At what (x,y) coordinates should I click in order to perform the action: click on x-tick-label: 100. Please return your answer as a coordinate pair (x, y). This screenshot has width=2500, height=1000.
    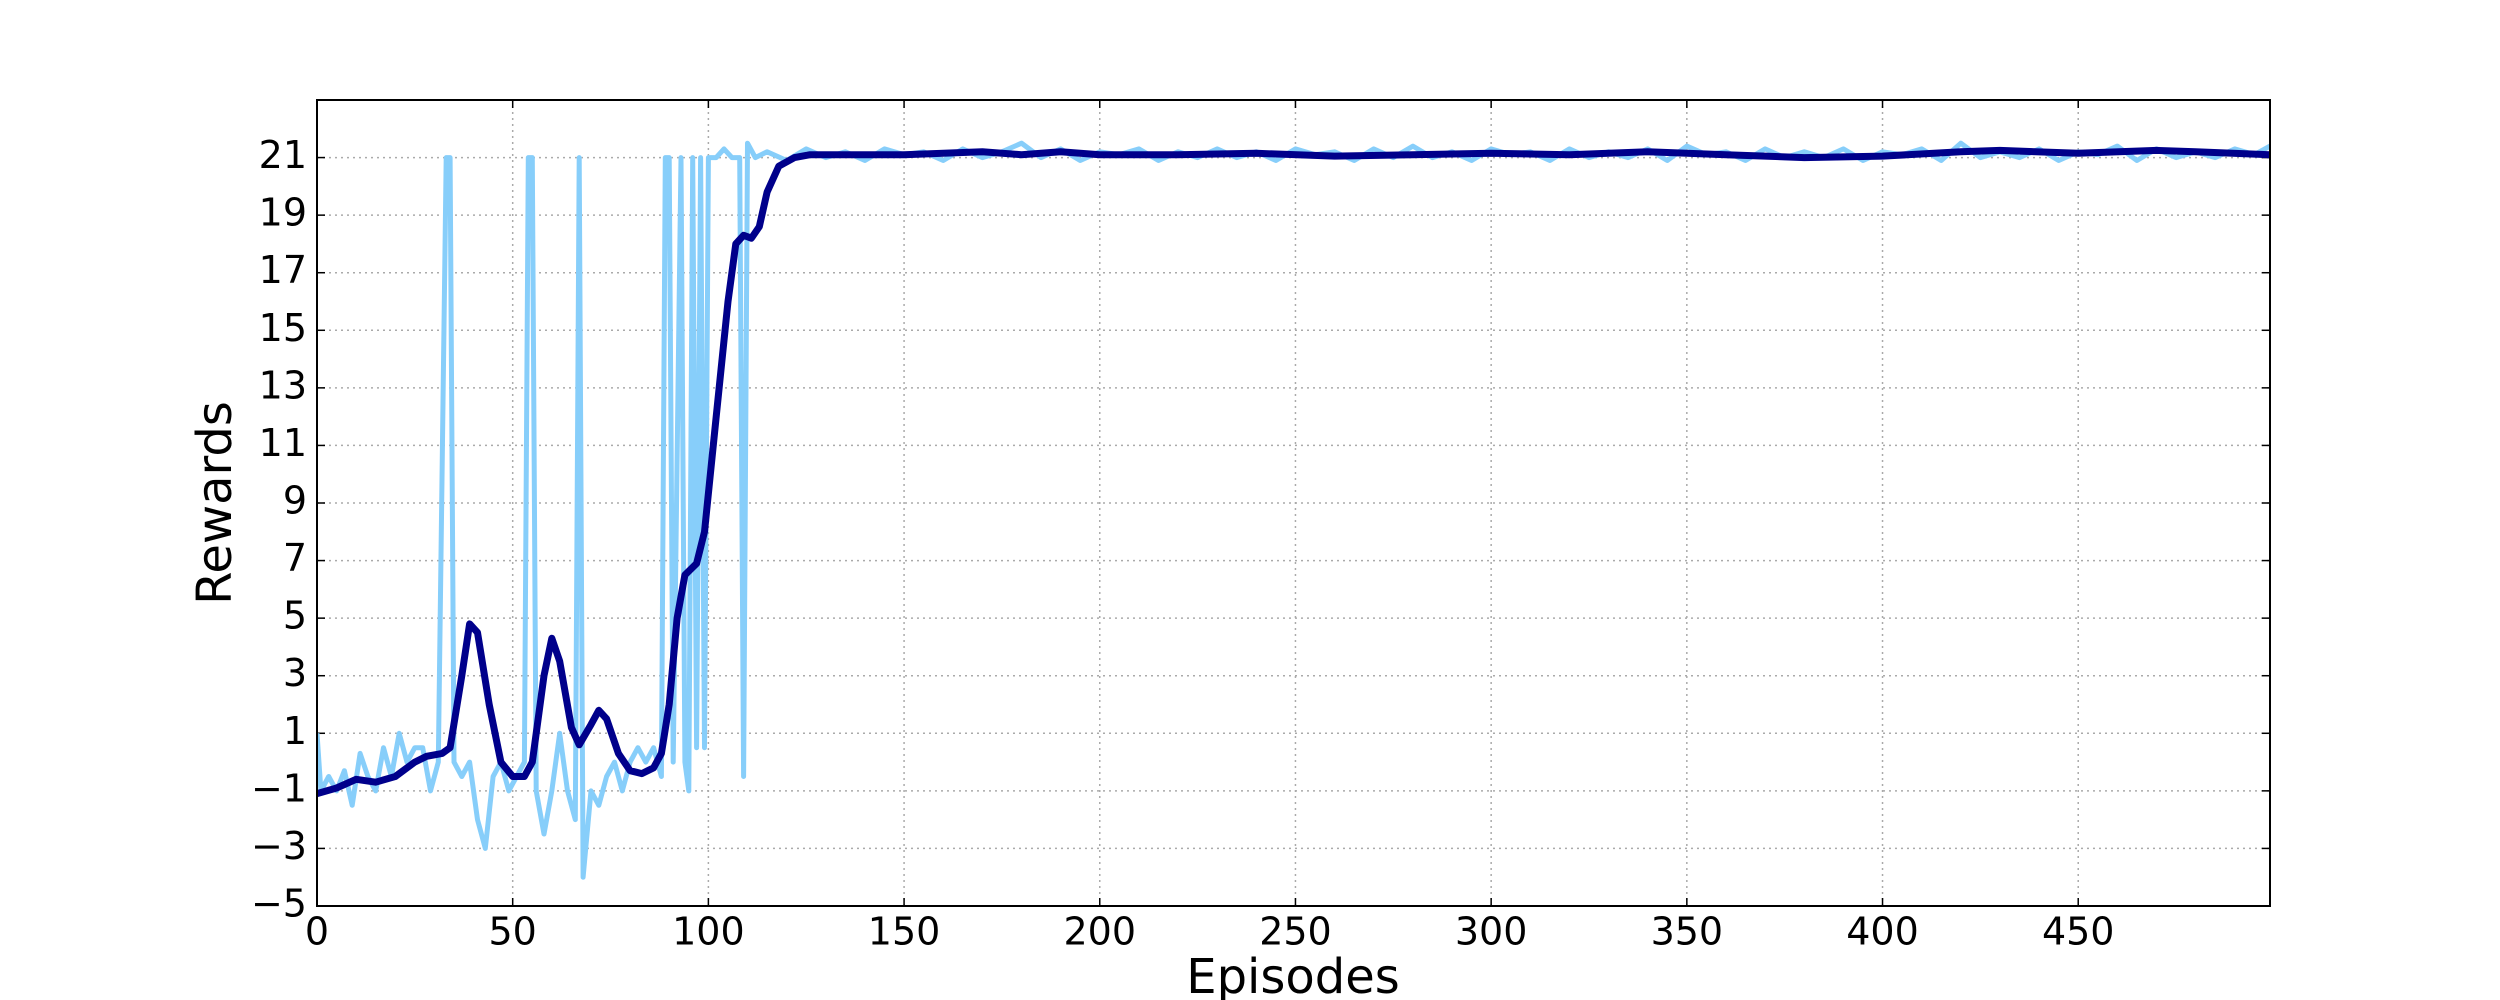
    Looking at the image, I should click on (708, 932).